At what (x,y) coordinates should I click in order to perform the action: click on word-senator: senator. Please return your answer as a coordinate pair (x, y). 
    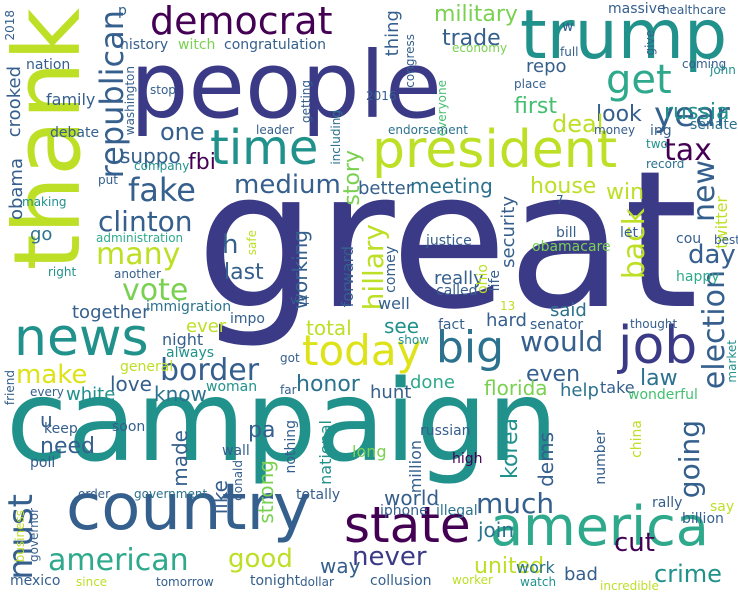
    Looking at the image, I should click on (557, 325).